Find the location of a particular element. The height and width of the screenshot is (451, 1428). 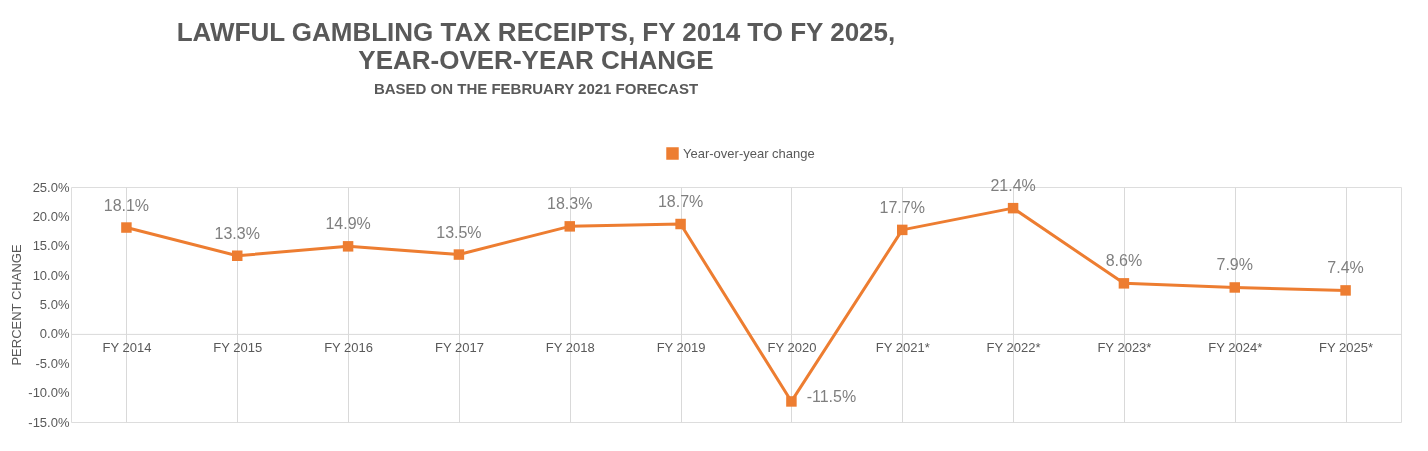

y-tick-label: -5.0% is located at coordinates (52, 363).